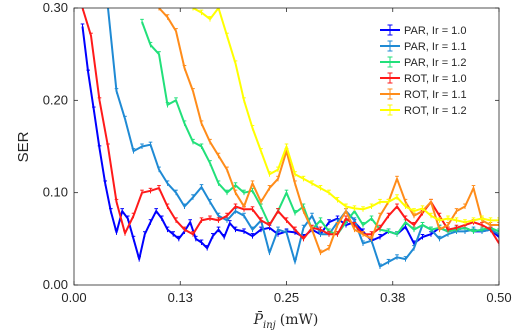 This screenshot has height=335, width=527. I want to click on legend-label: ROT, Ir = 1.1, so click(435, 95).